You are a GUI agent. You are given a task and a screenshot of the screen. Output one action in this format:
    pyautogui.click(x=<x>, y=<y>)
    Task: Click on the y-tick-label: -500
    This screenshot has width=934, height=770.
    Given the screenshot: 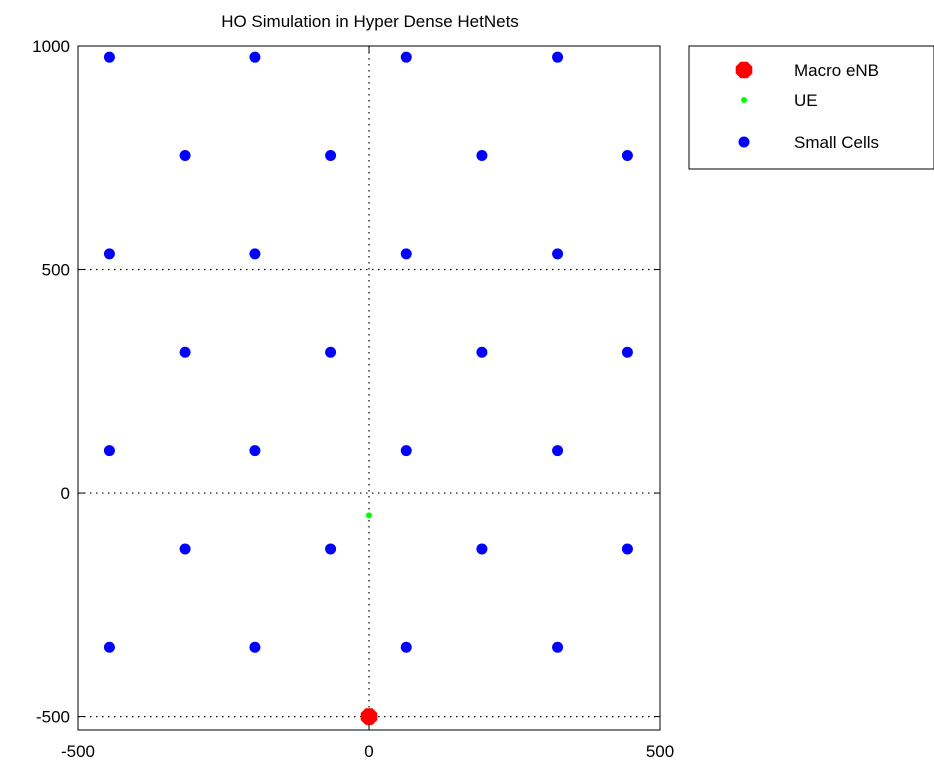 What is the action you would take?
    pyautogui.click(x=53, y=717)
    